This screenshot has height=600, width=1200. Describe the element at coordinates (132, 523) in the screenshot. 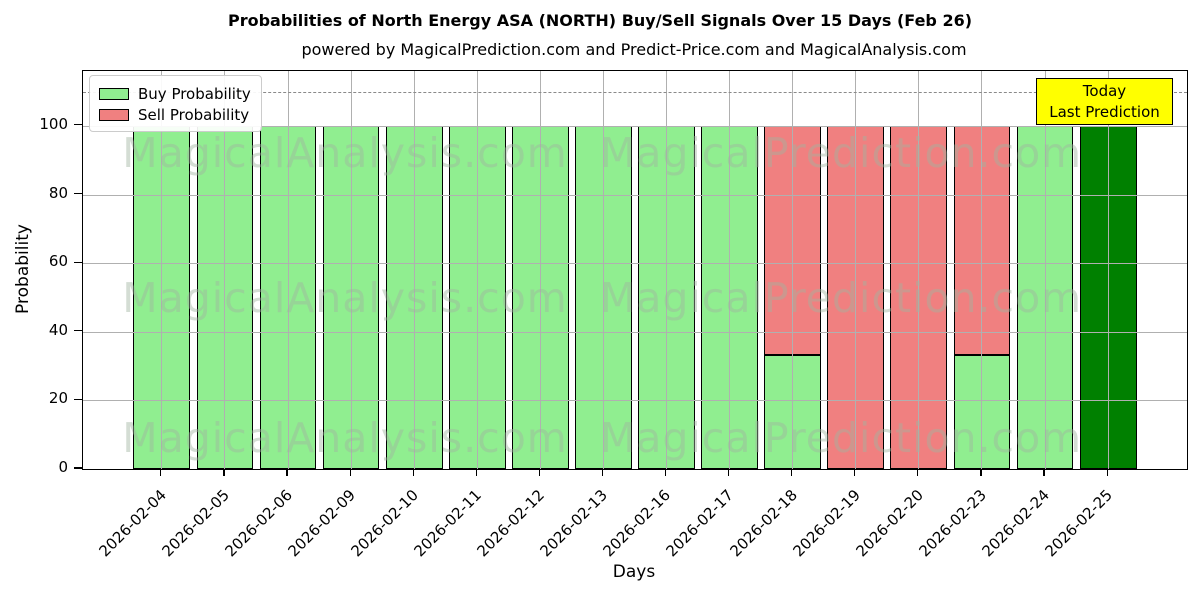

I see `x-tick-label-2026-02-04: 2026-02-04` at that location.